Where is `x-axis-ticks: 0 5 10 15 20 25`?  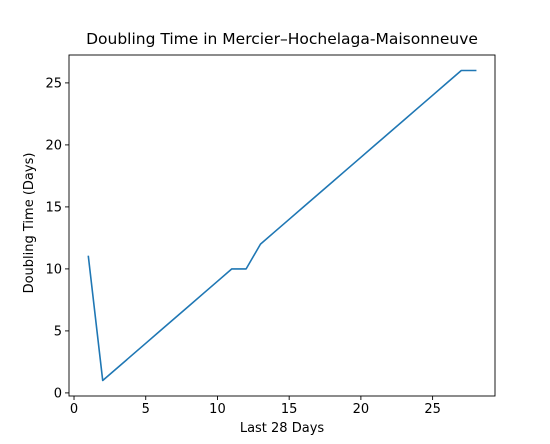 x-axis-ticks: 0 5 10 15 20 25 is located at coordinates (255, 406).